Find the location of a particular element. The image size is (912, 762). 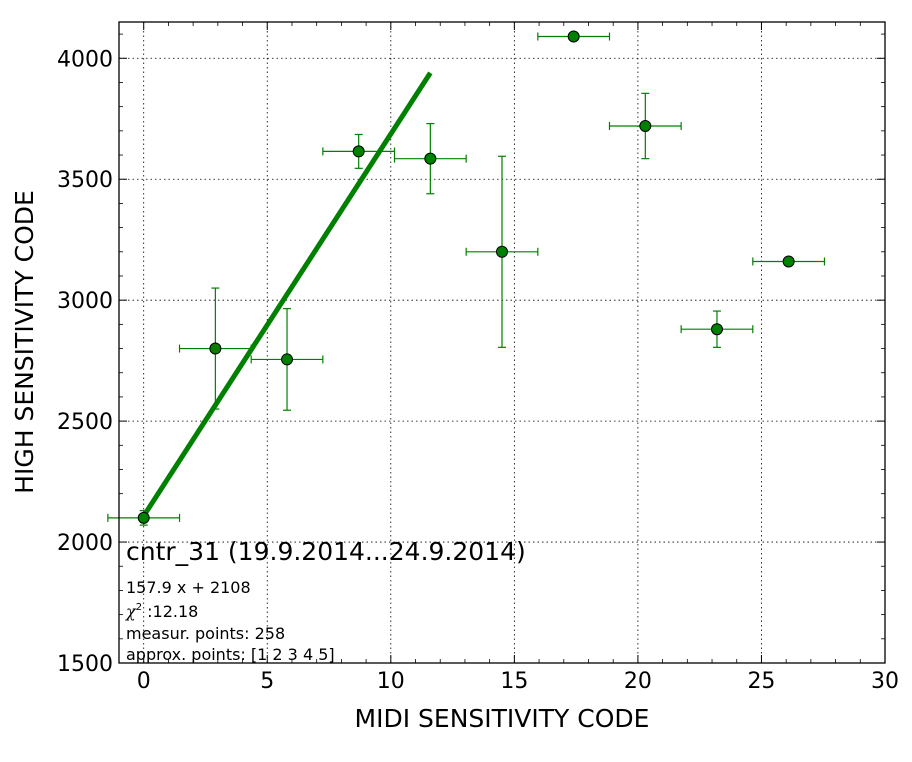

x-tick-label: 10 is located at coordinates (391, 681).